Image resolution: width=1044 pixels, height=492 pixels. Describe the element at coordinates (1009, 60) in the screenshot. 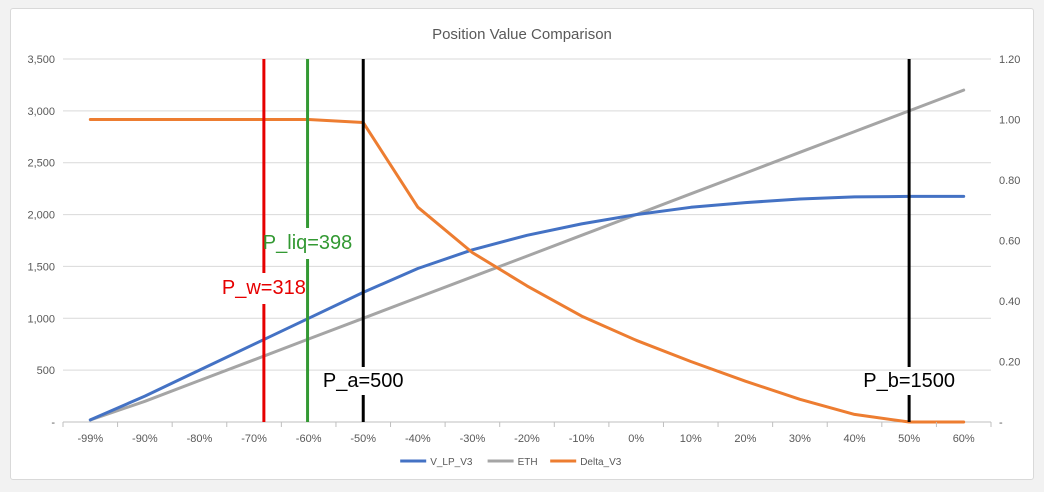

I see `y-right-tick-label: 1.20` at that location.